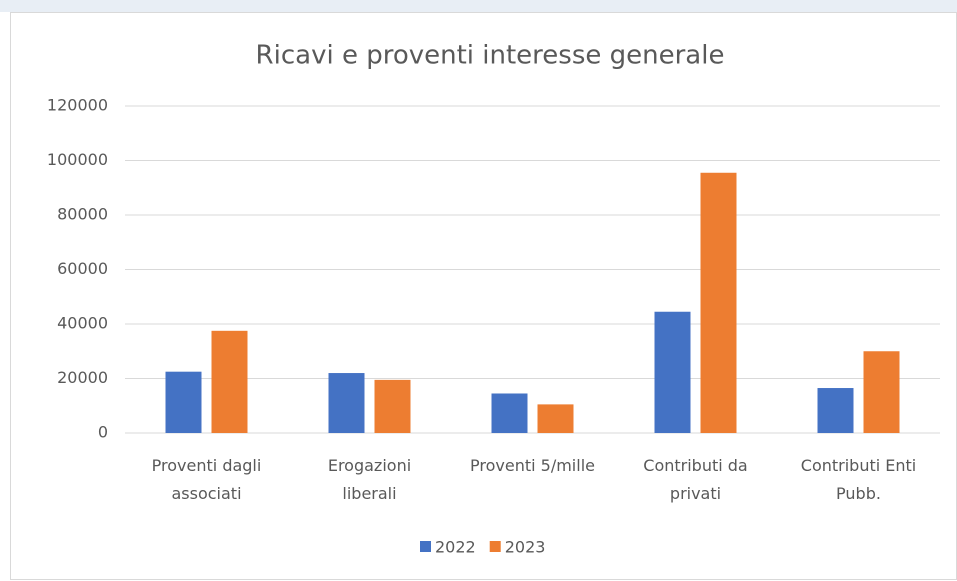  Describe the element at coordinates (207, 479) in the screenshot. I see `x-tick-label: Proventi dagli associati` at that location.